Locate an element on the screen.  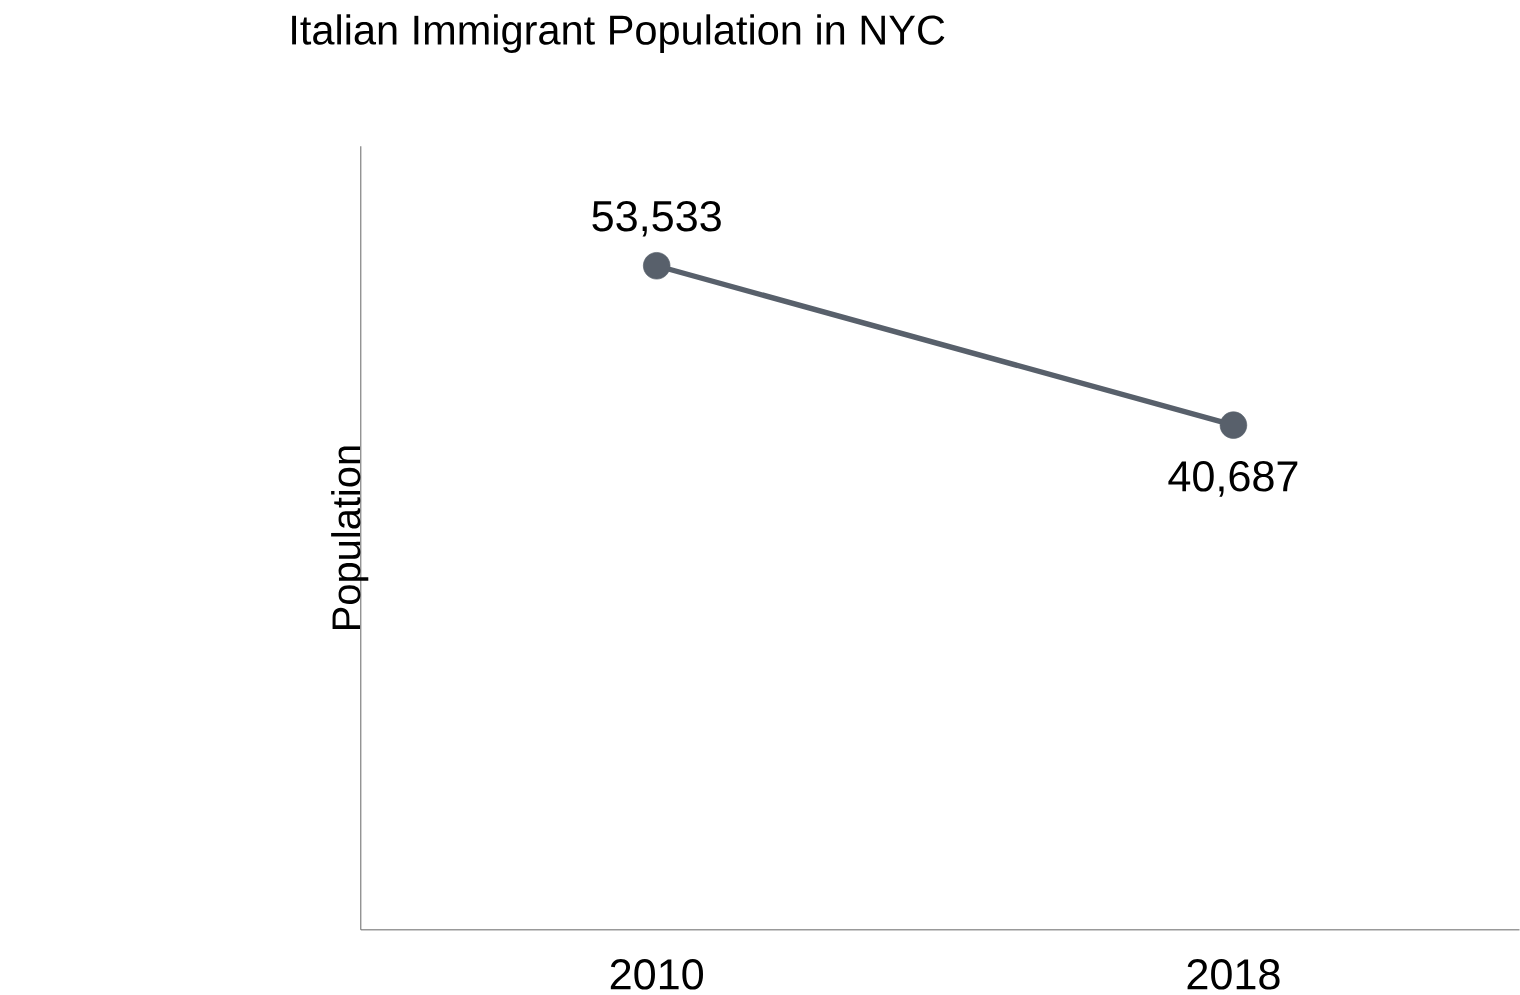
data-label: 53,533 is located at coordinates (656, 218).